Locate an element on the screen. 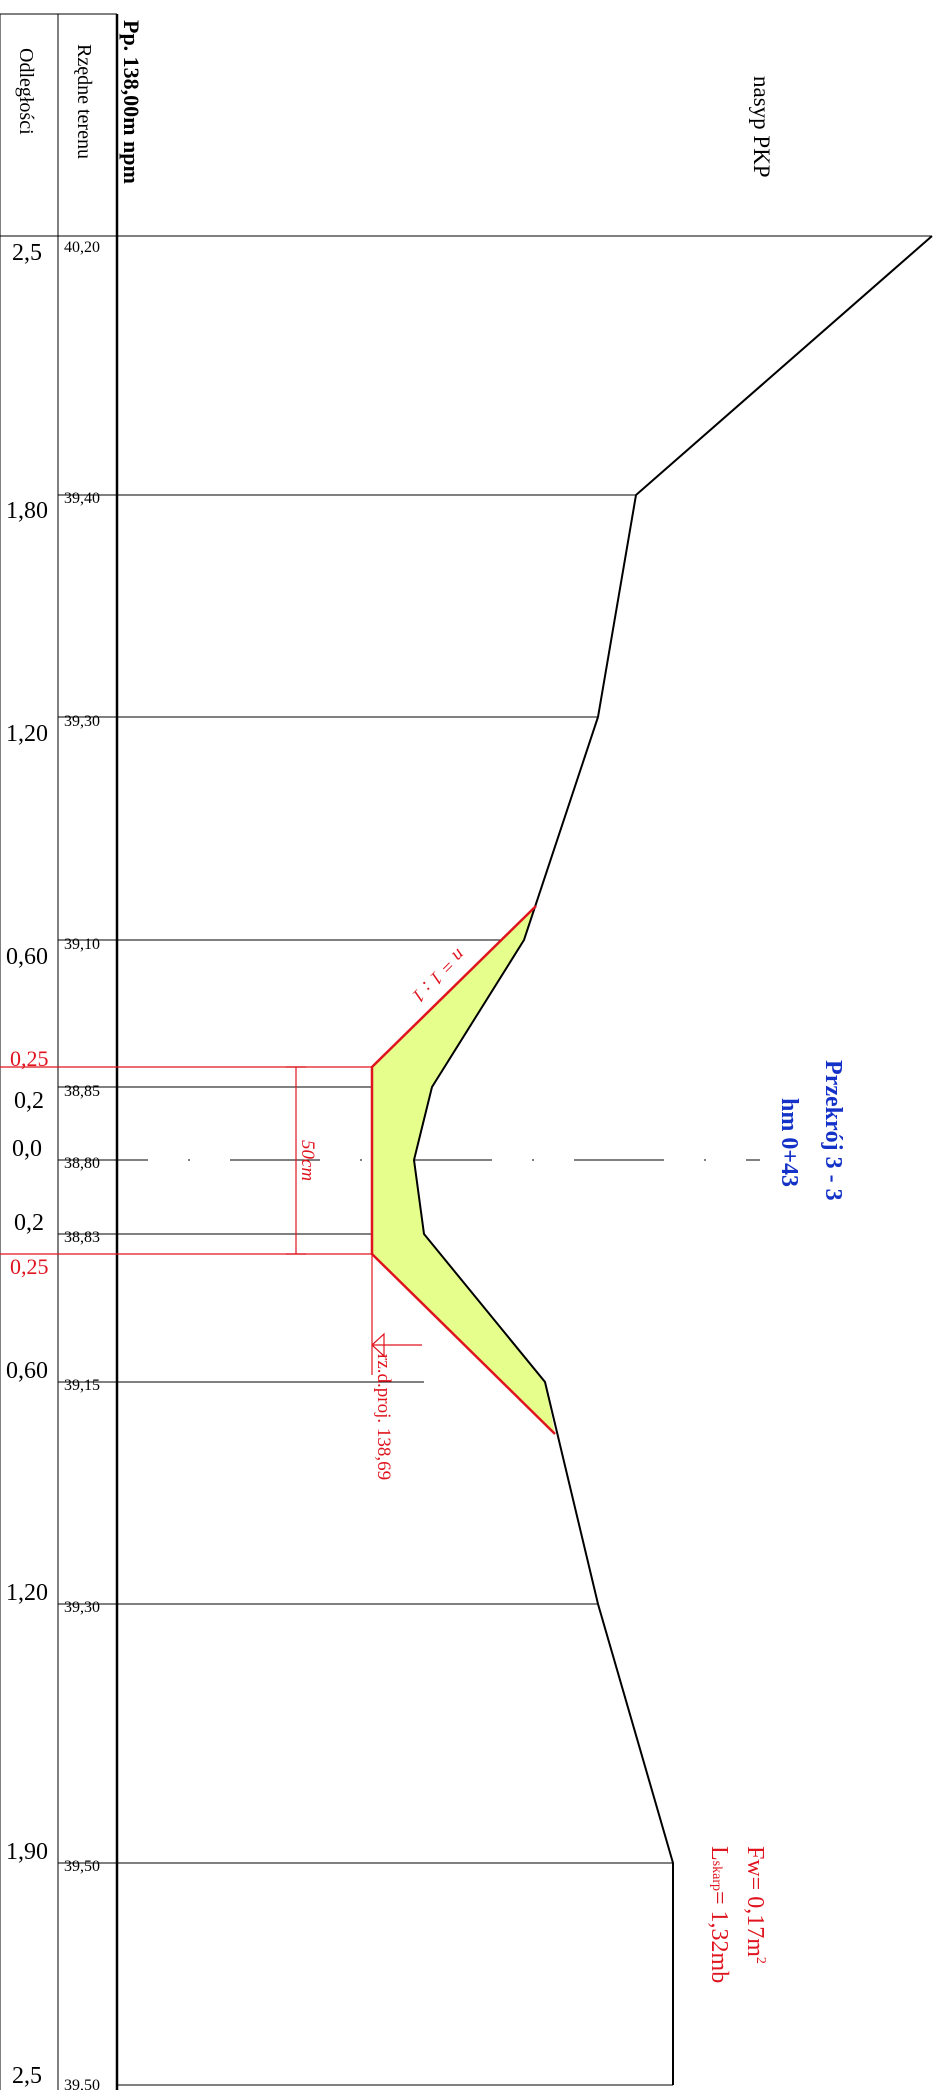  design-profile is located at coordinates (463, 1170).